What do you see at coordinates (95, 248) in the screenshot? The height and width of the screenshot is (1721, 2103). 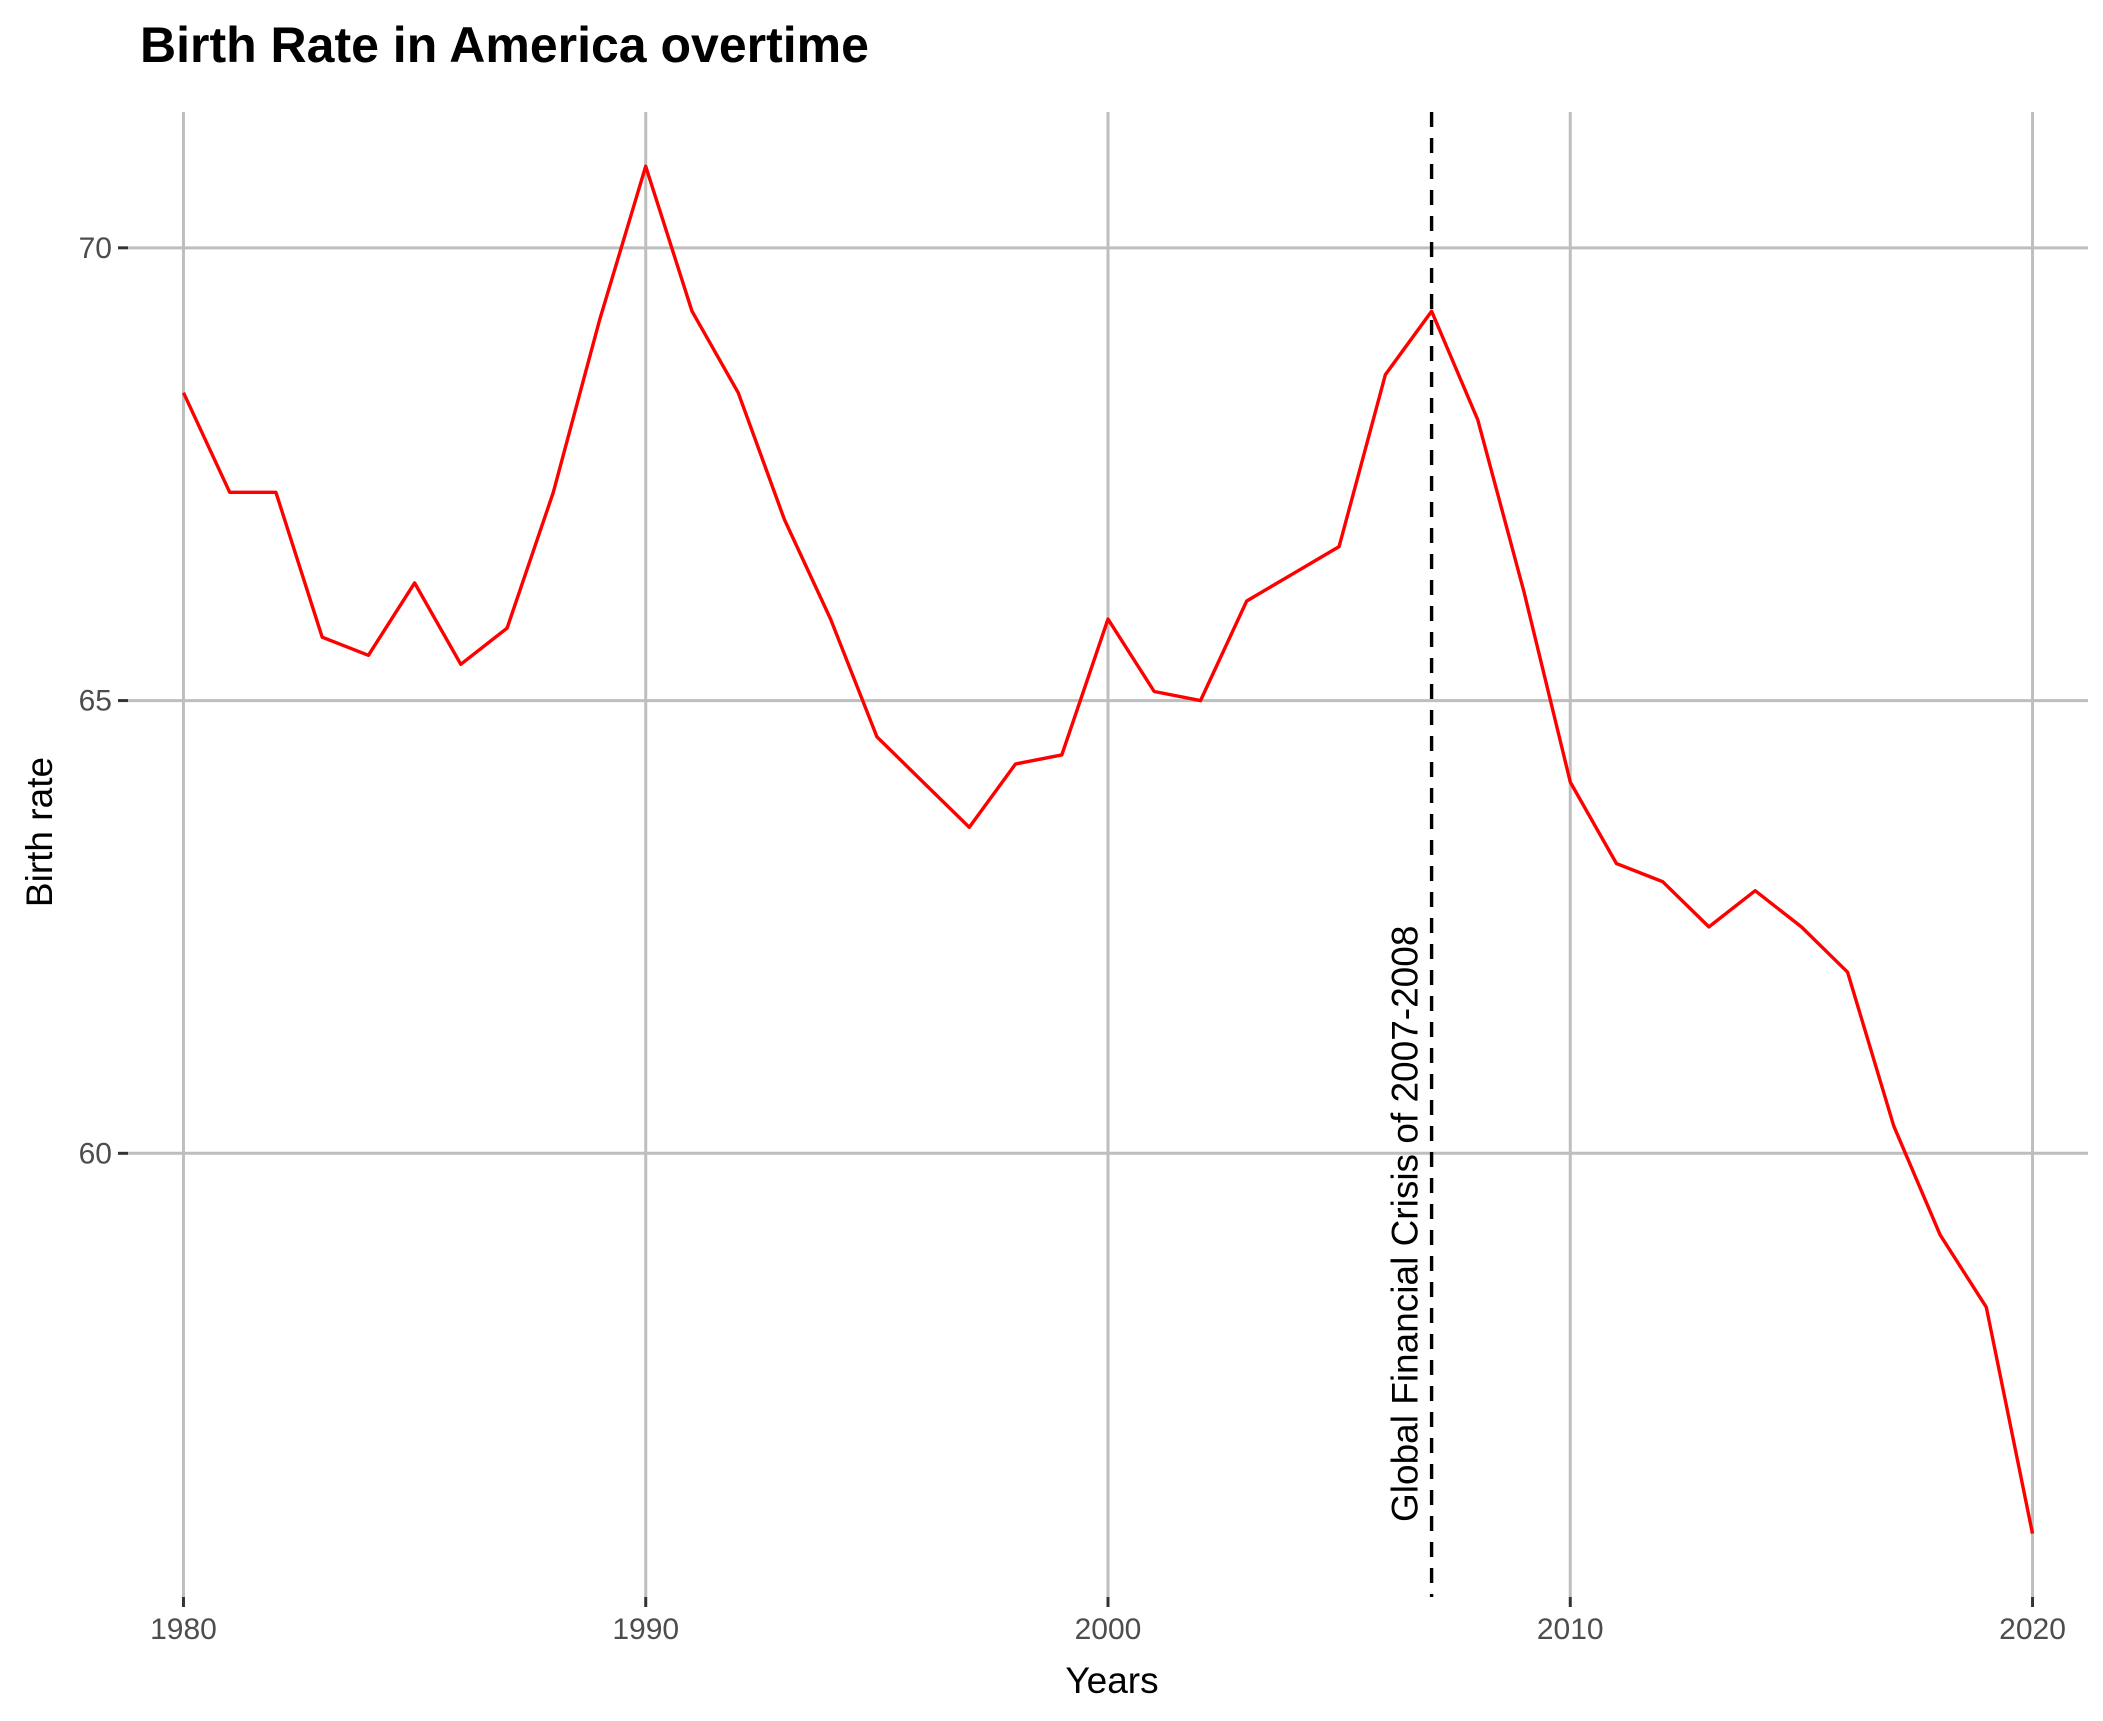 I see `y-tick-label-70: 70` at bounding box center [95, 248].